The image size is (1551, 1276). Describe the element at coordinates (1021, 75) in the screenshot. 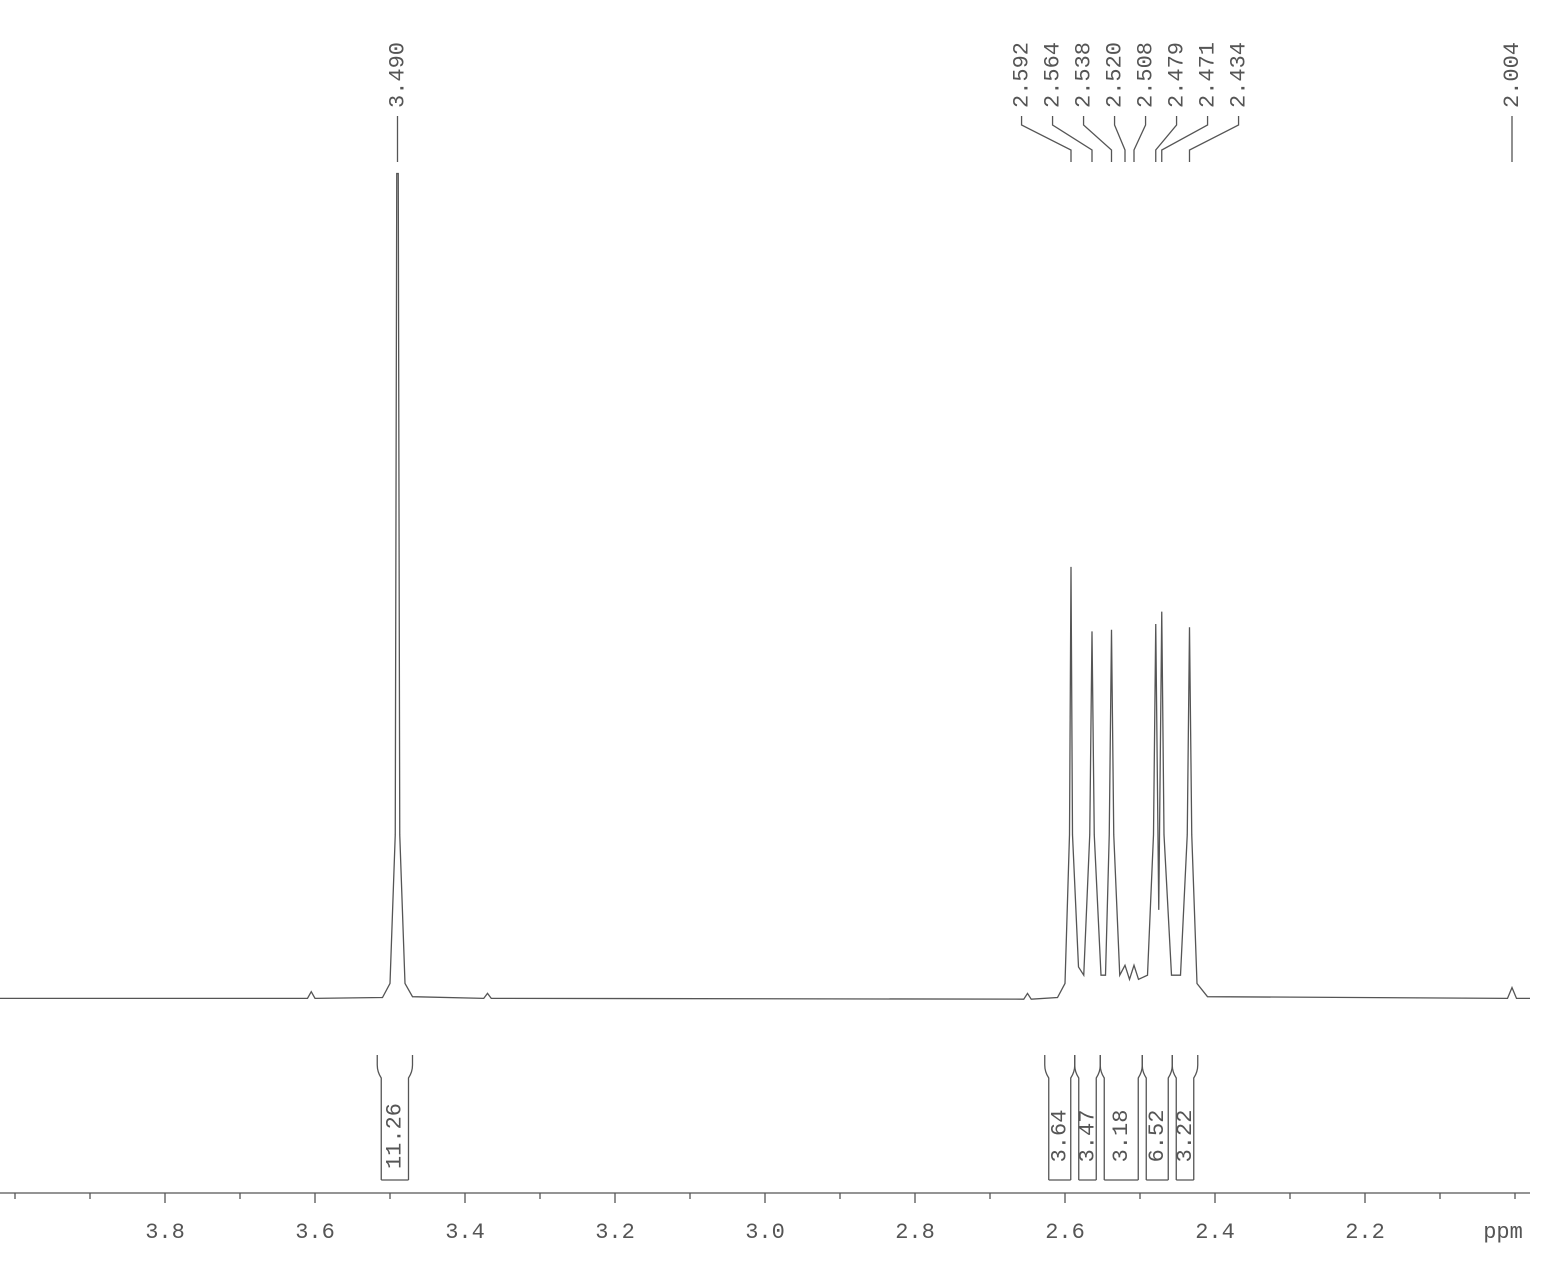

I see `peak-label: 2.592` at that location.